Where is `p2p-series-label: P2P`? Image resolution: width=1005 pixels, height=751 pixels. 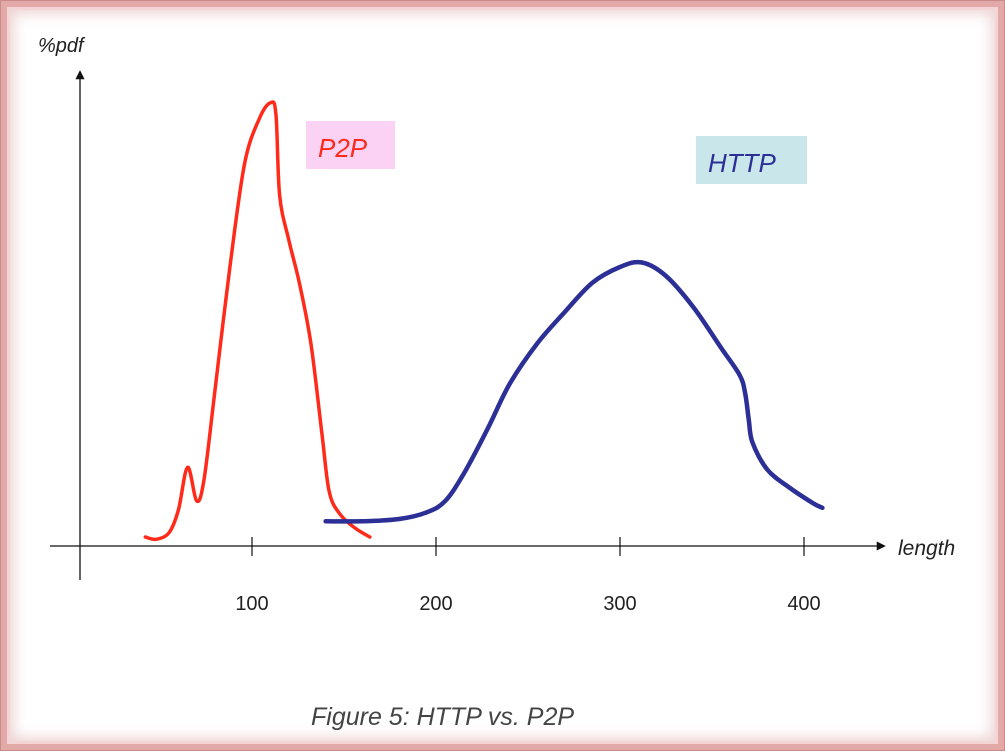
p2p-series-label: P2P is located at coordinates (343, 148).